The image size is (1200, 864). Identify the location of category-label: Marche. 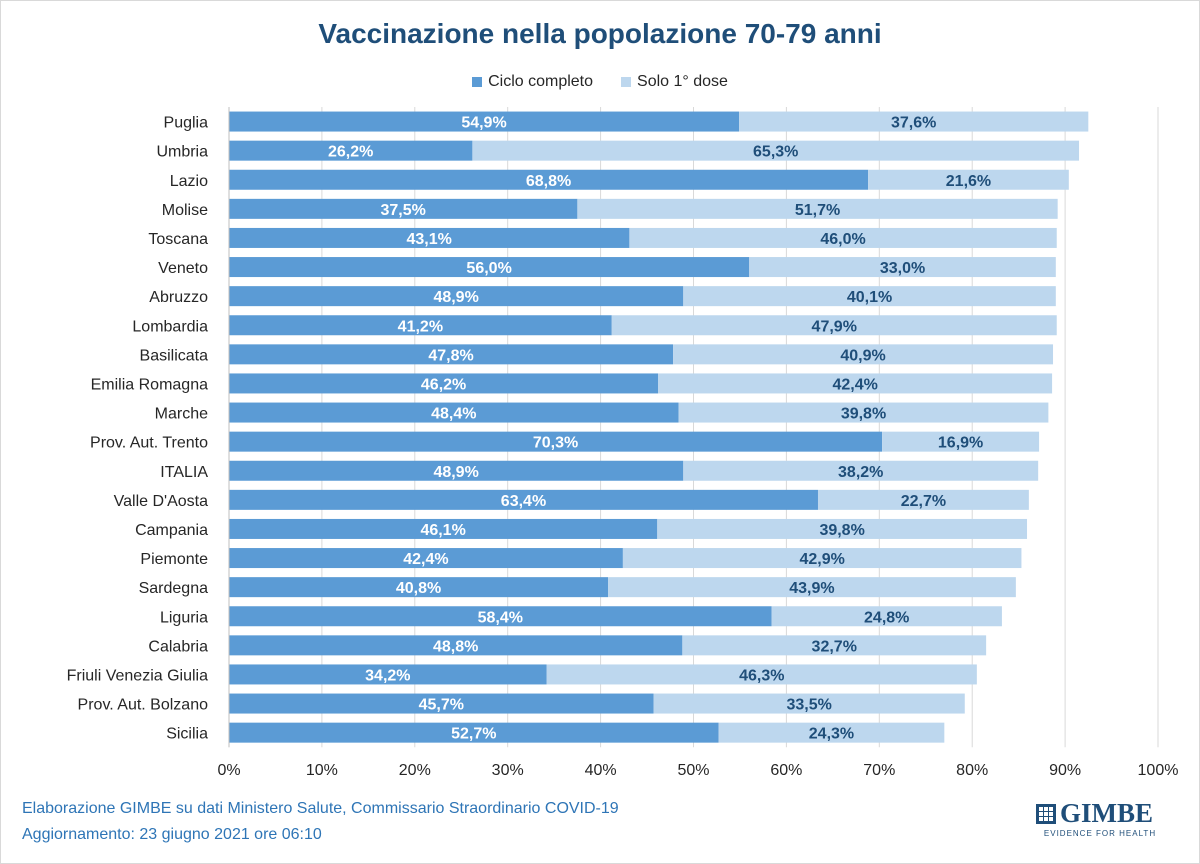
(181, 414).